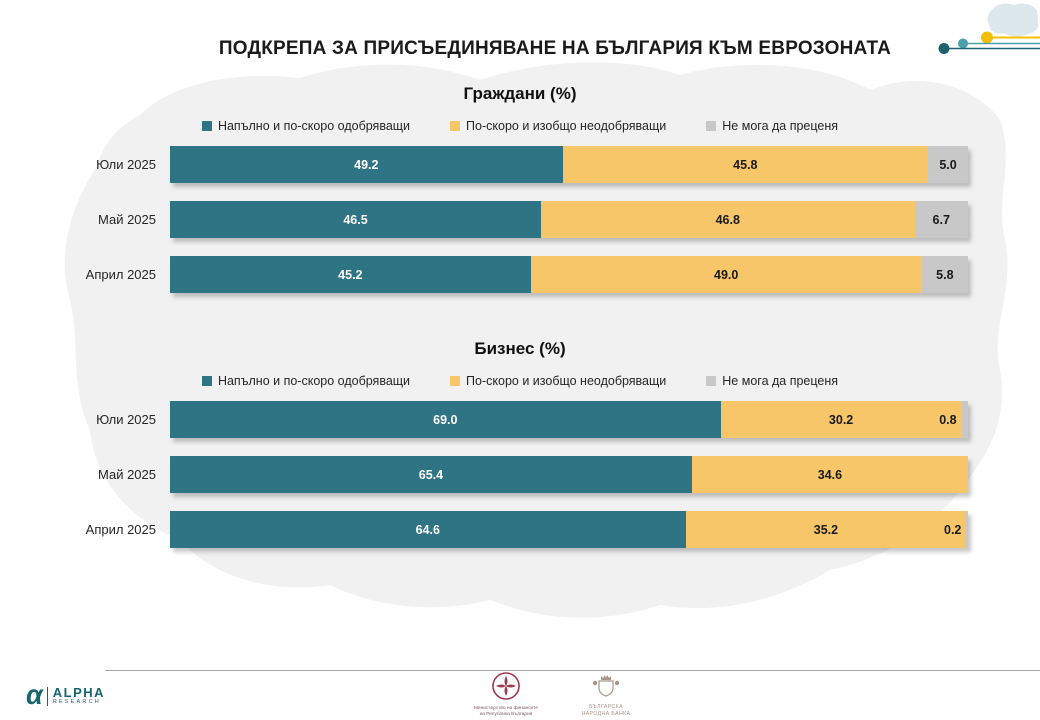 The height and width of the screenshot is (720, 1040). I want to click on segment-value-label: 34.6, so click(830, 474).